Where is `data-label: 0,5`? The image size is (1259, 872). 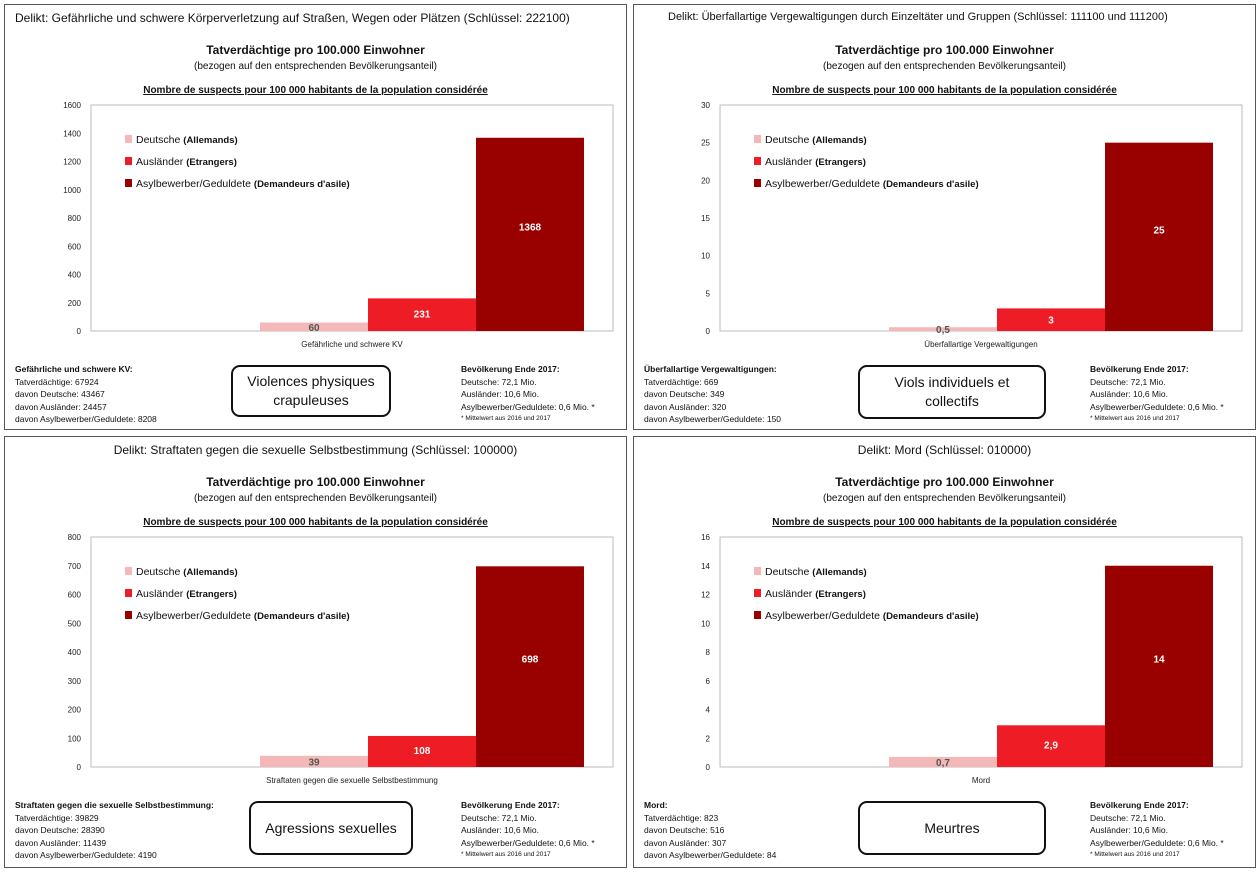
data-label: 0,5 is located at coordinates (943, 330).